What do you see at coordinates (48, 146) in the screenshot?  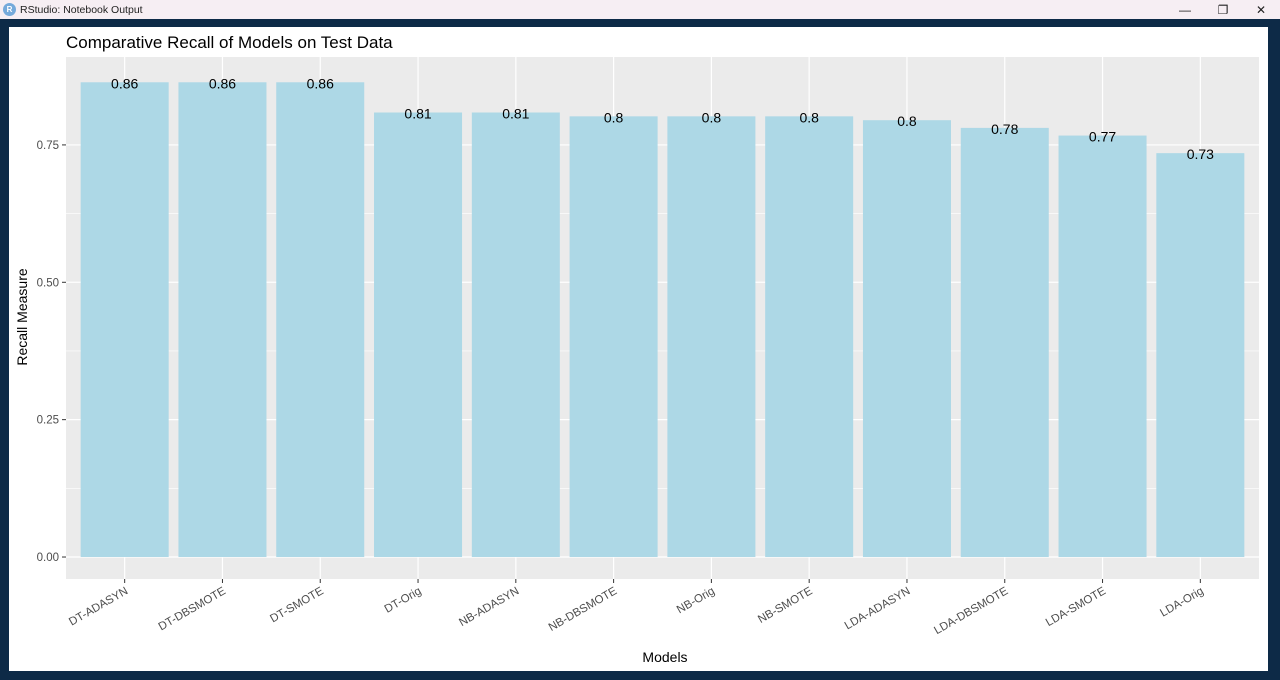 I see `y-tick-label: 0.75` at bounding box center [48, 146].